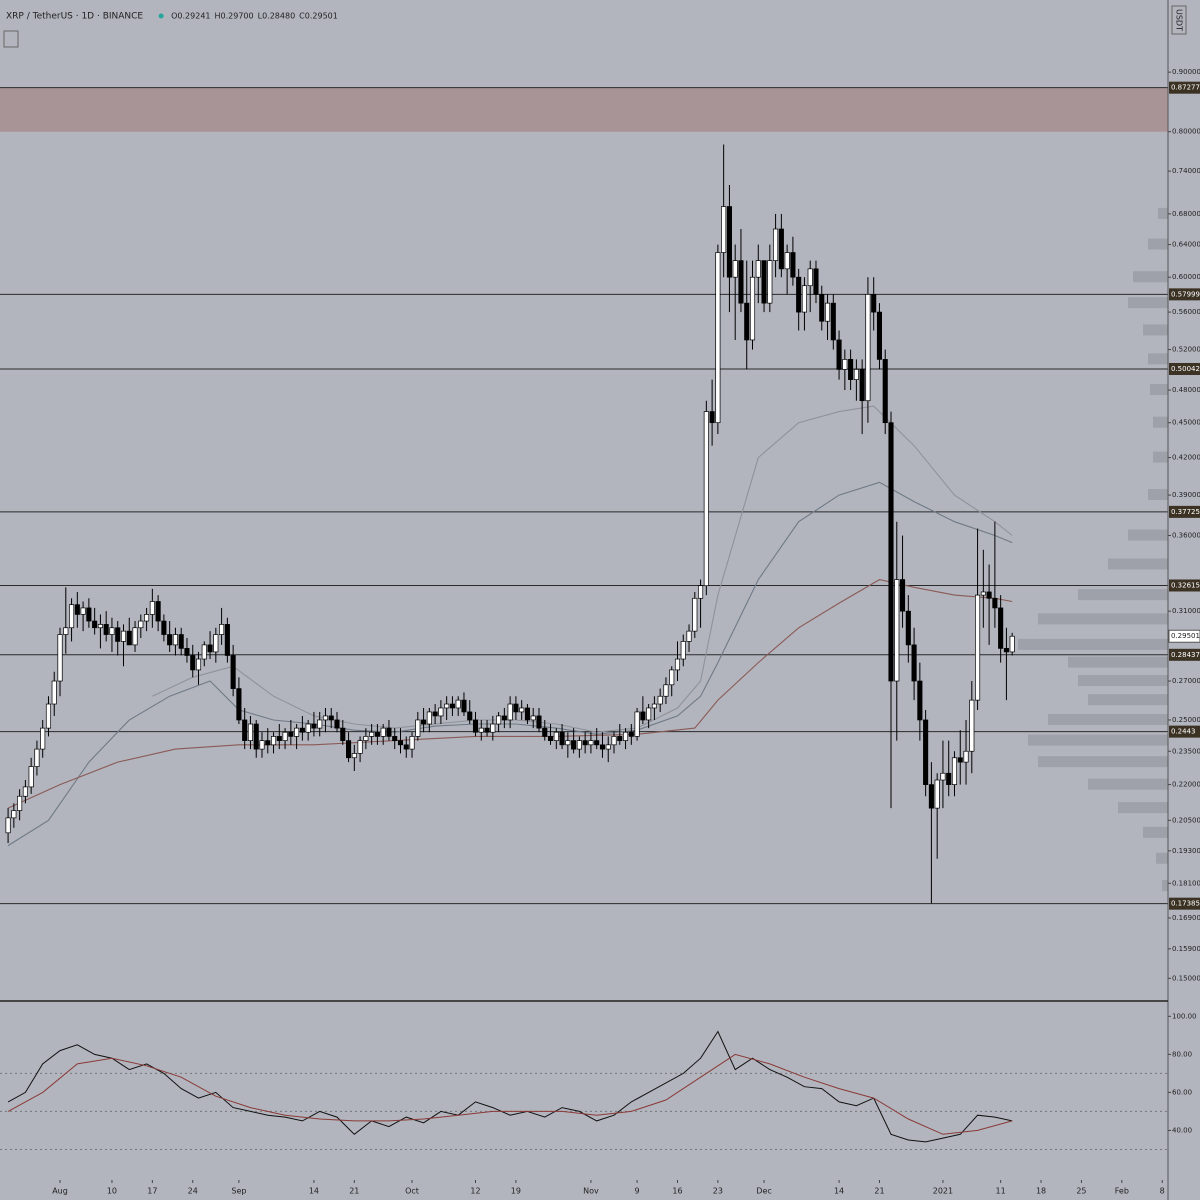 The height and width of the screenshot is (1200, 1200). What do you see at coordinates (1185, 655) in the screenshot?
I see `level-label: 0.28437` at bounding box center [1185, 655].